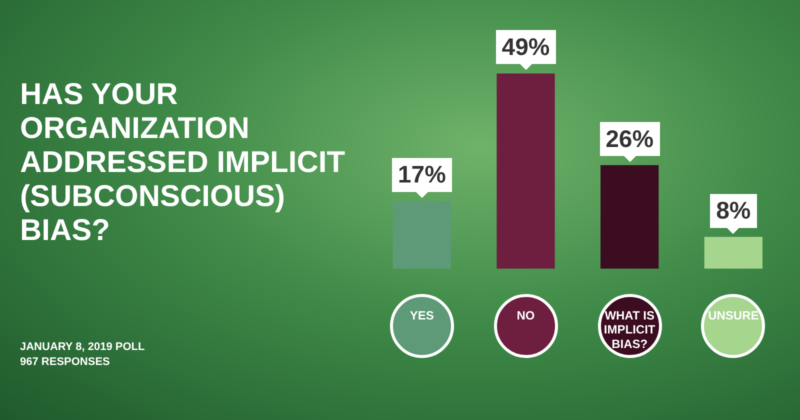 The image size is (800, 420). Describe the element at coordinates (630, 139) in the screenshot. I see `data-label: 26%` at that location.